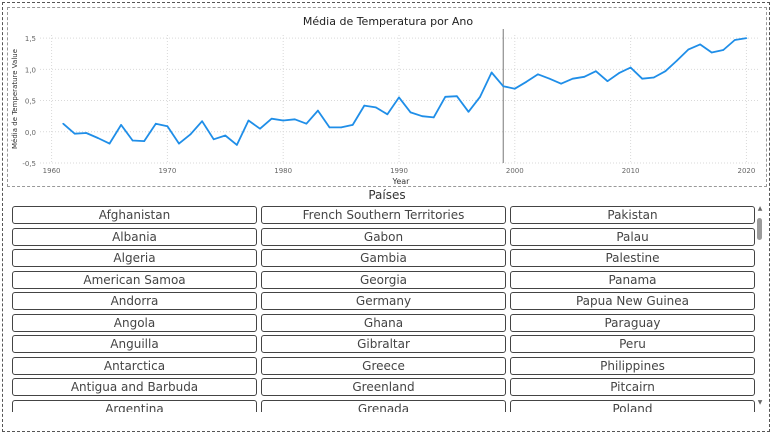 The height and width of the screenshot is (436, 774). Describe the element at coordinates (134, 236) in the screenshot. I see `slicer-item: Albania` at that location.